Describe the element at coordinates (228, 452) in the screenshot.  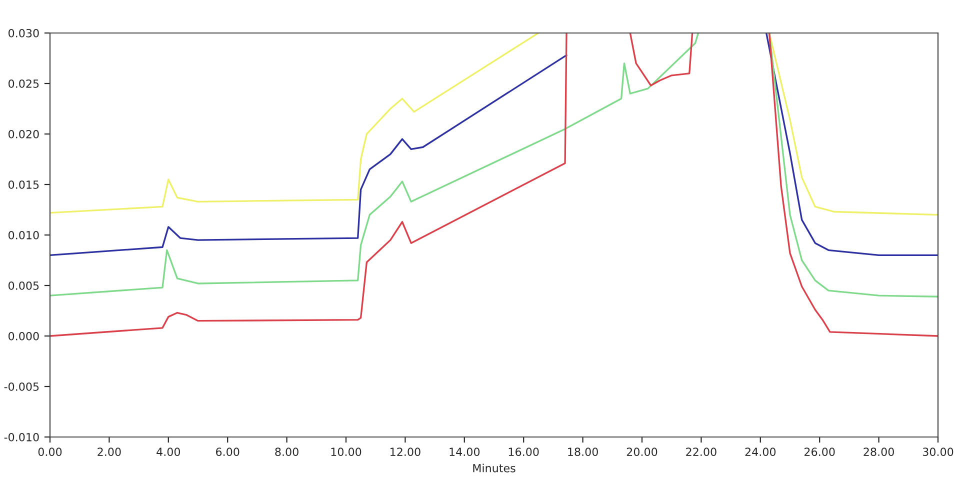
I see `x-tick-label: 6.00` at that location.